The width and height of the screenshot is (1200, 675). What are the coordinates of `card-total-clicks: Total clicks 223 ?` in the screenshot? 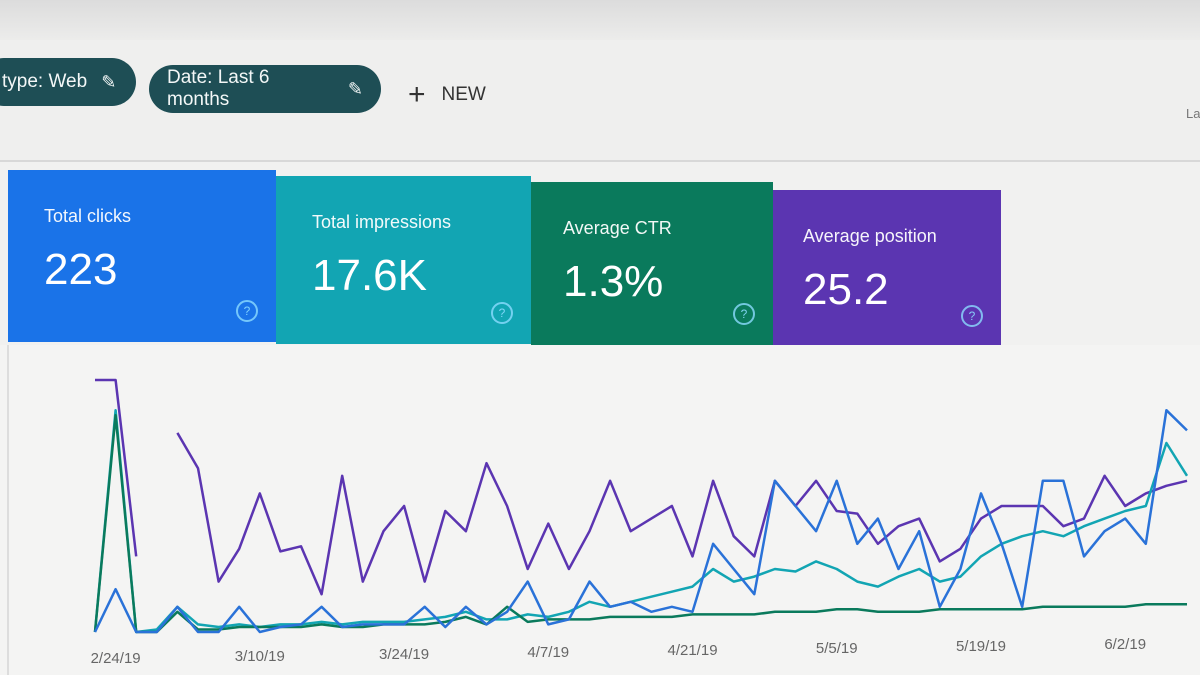 It's located at (142, 256).